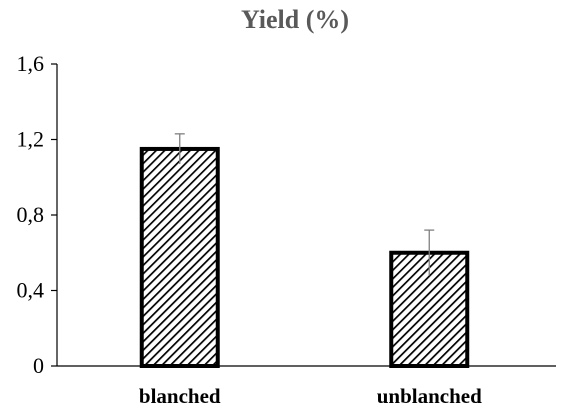 Image resolution: width=563 pixels, height=415 pixels. Describe the element at coordinates (38, 365) in the screenshot. I see `y-tick-label: 0` at that location.